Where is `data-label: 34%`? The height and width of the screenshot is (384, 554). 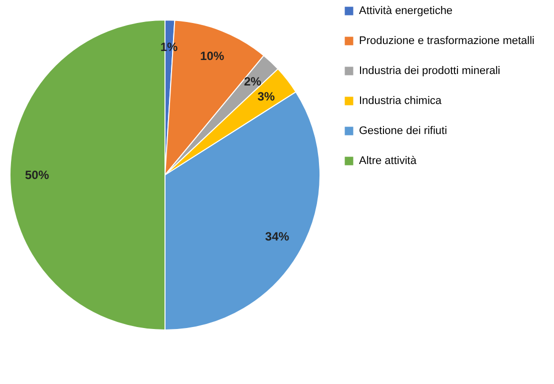
data-label: 34% is located at coordinates (277, 237).